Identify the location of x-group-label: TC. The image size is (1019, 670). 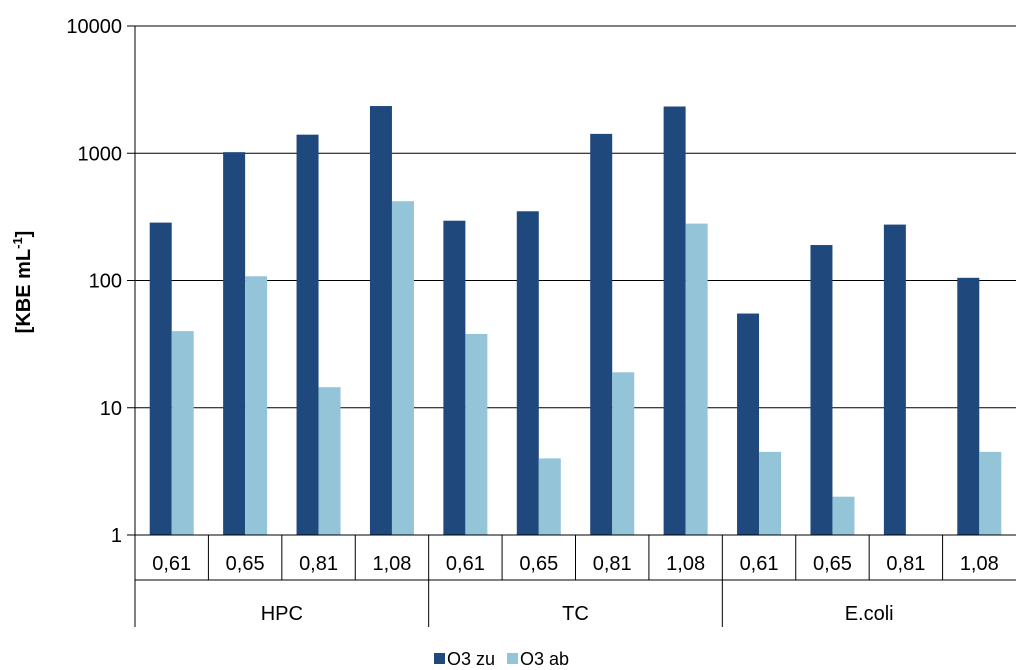
(575, 614).